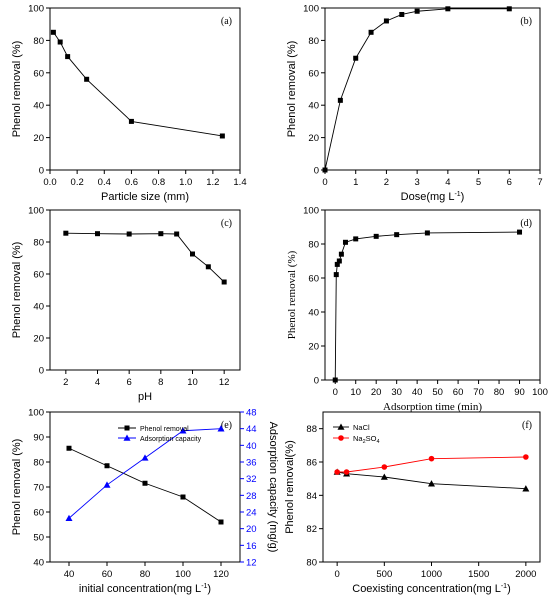  Describe the element at coordinates (290, 487) in the screenshot. I see `y-axis-label: Phenol removal(%)` at that location.